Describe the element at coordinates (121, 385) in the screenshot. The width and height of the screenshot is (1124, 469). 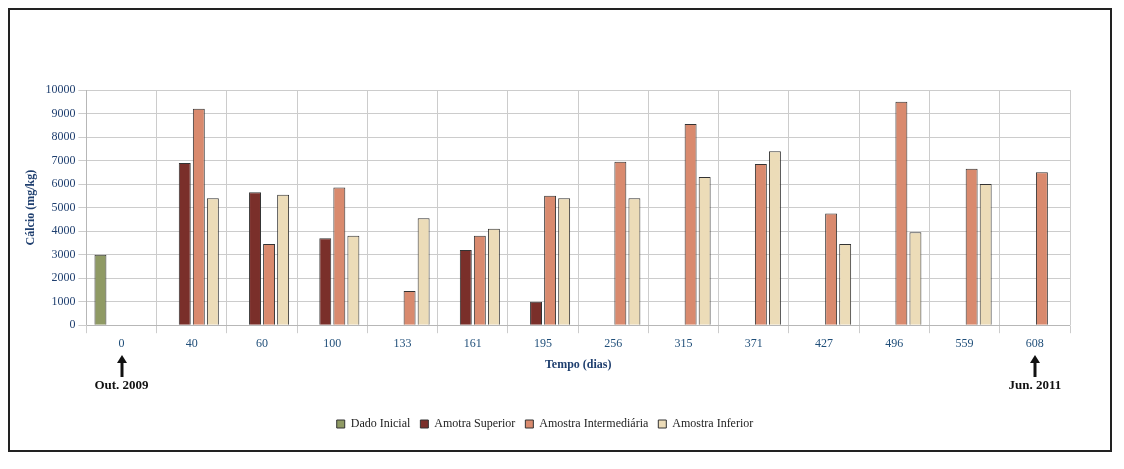
I see `text: Out. 2009` at that location.